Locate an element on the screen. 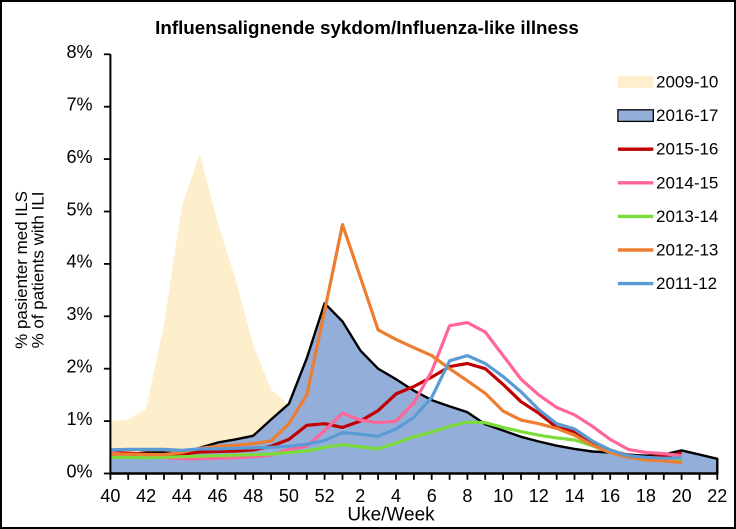 The height and width of the screenshot is (529, 736). svg-text: 20 is located at coordinates (682, 496).